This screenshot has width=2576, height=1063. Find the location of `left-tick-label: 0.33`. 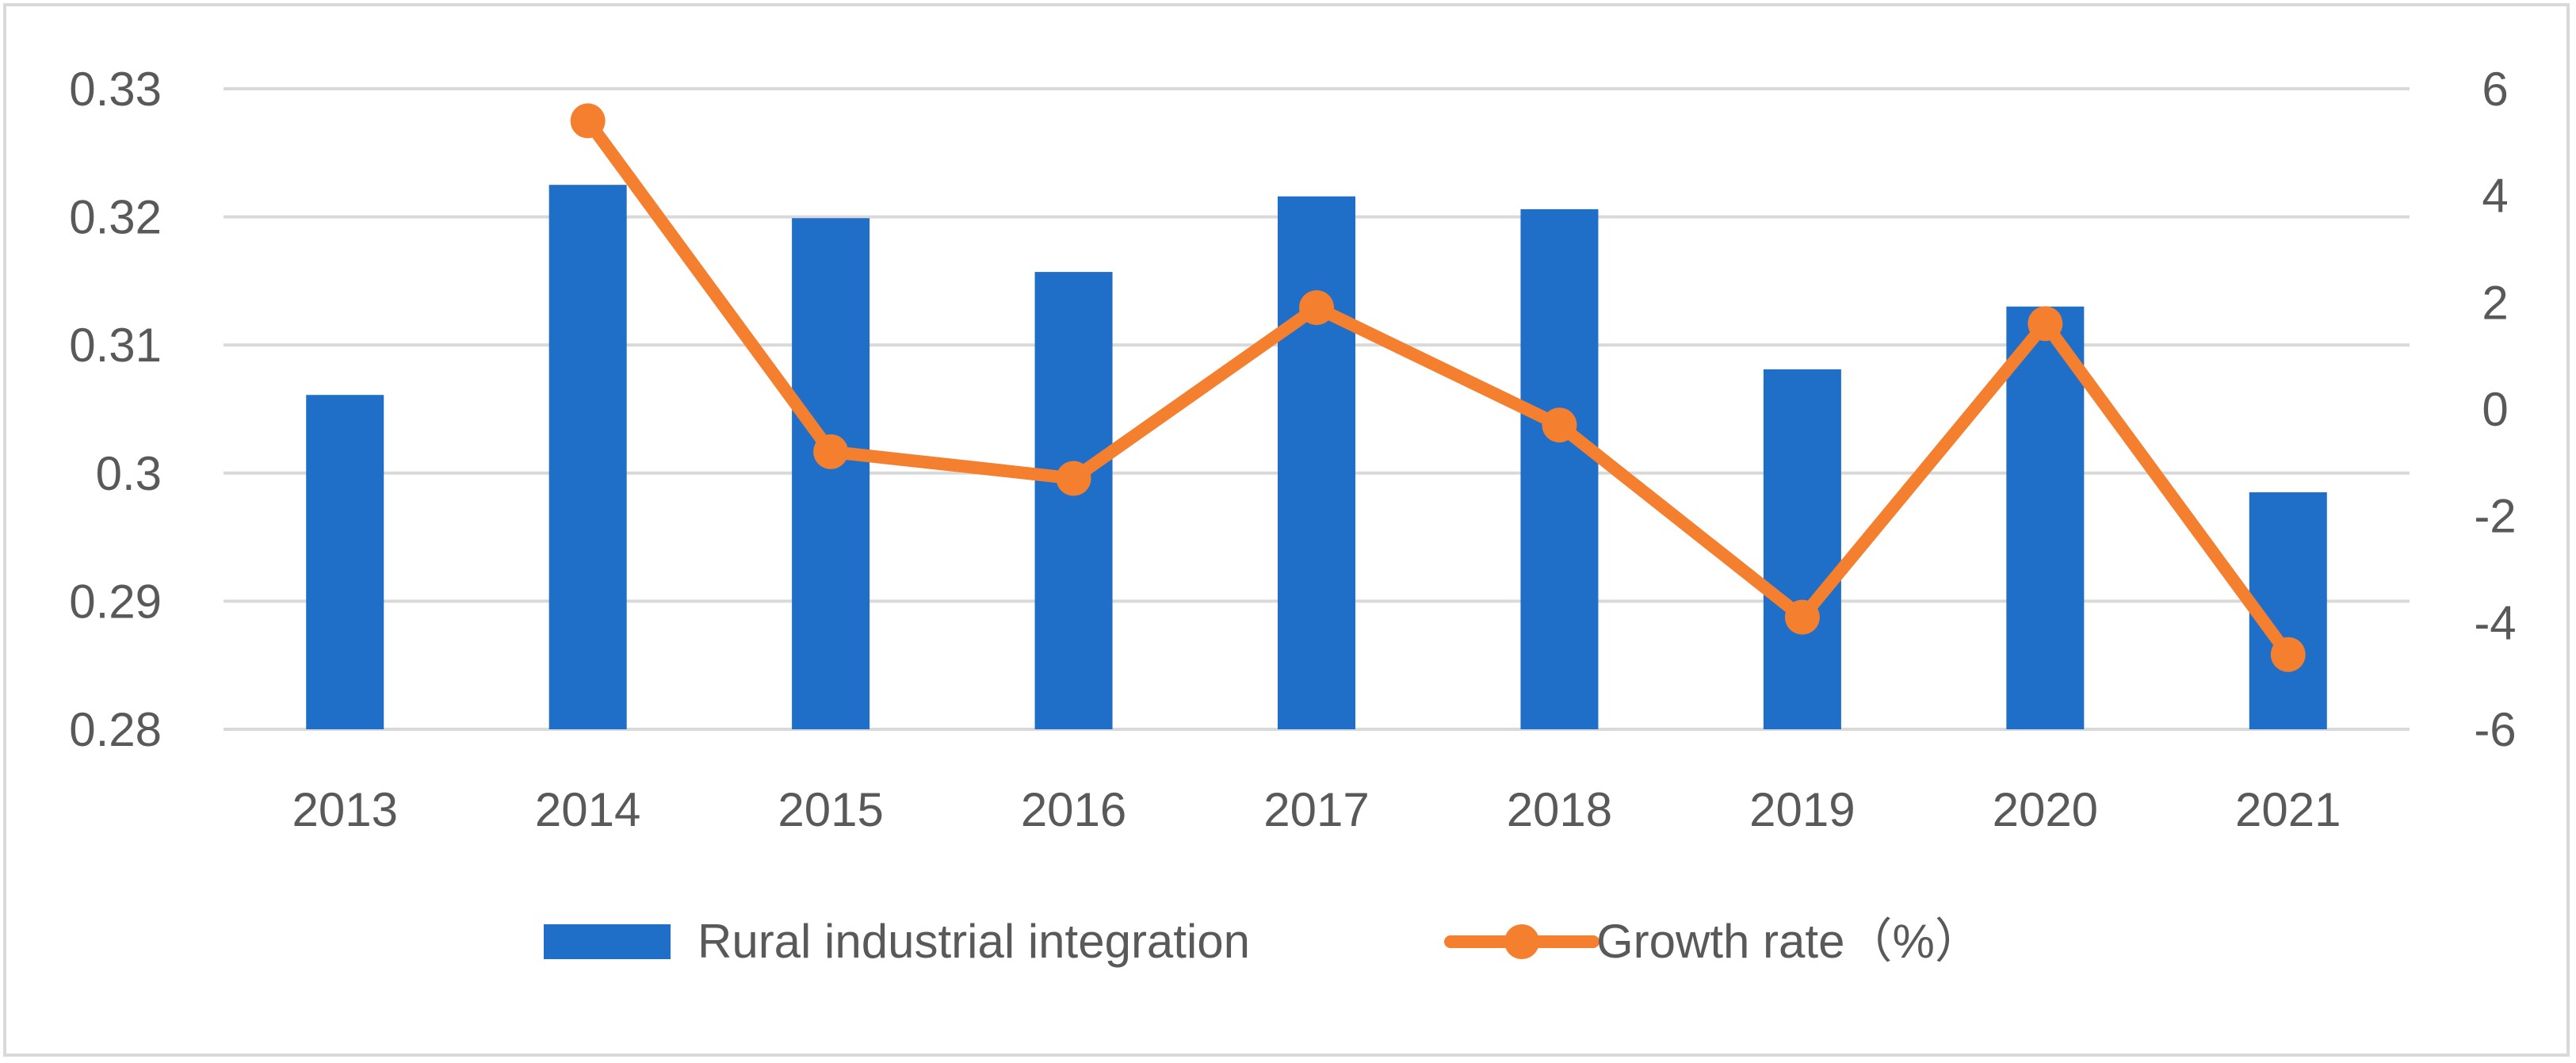

left-tick-label: 0.33 is located at coordinates (116, 89).